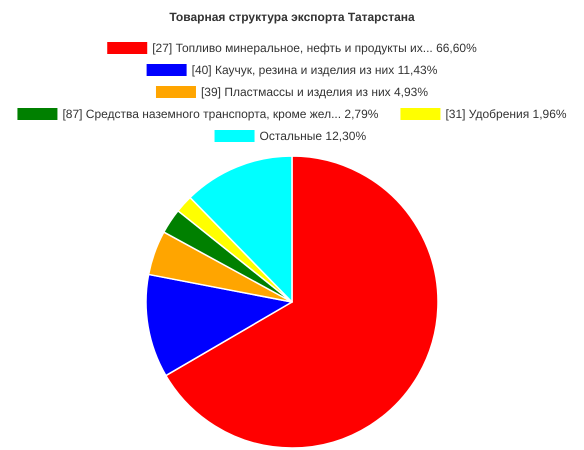 This screenshot has height=450, width=584. I want to click on chart-title: Товарная структура экспорта Татарстана, so click(292, 17).